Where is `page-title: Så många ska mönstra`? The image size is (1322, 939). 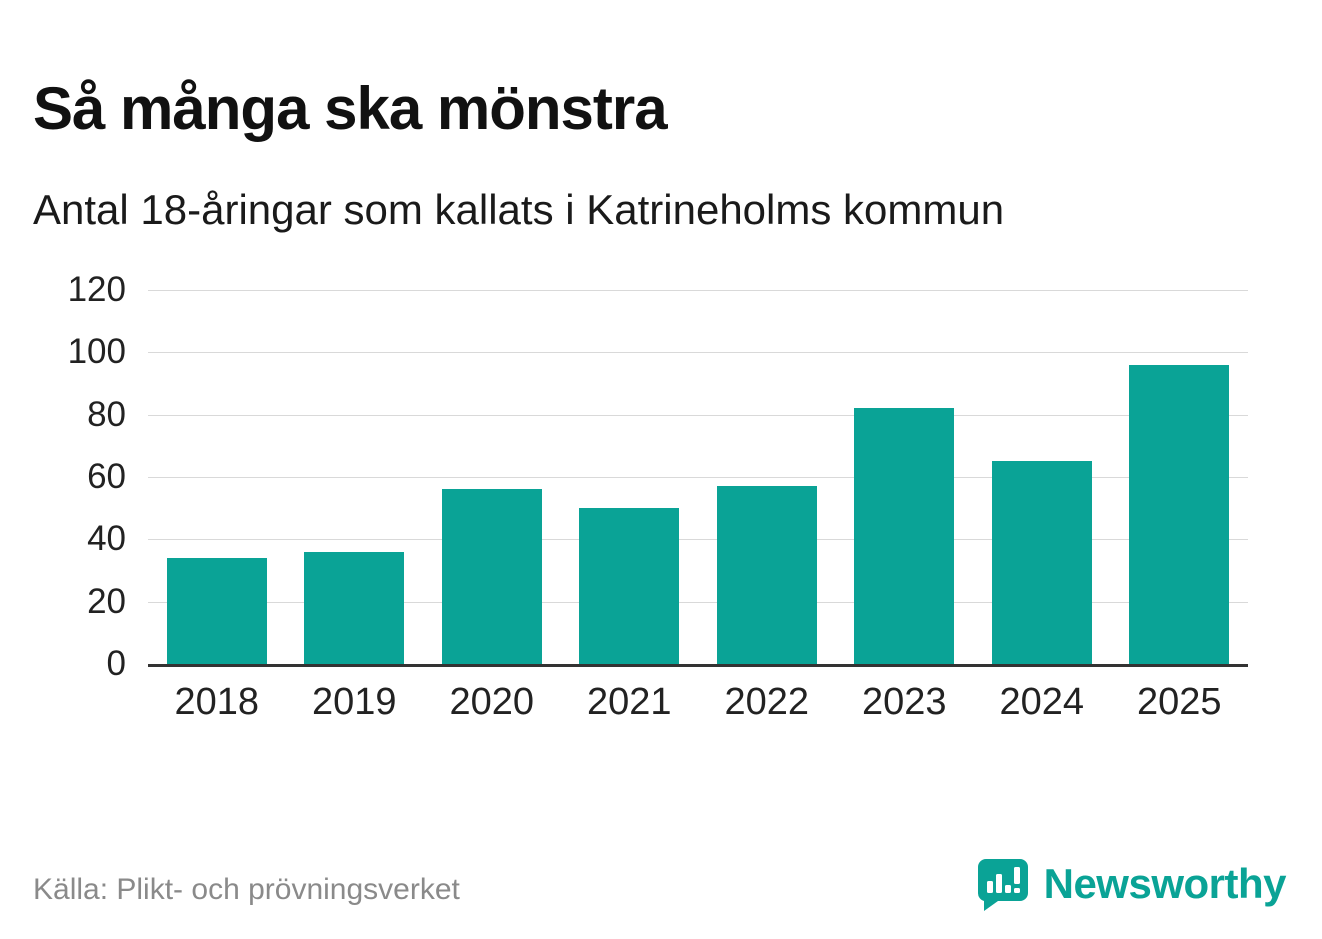
page-title: Så många ska mönstra is located at coordinates (350, 109).